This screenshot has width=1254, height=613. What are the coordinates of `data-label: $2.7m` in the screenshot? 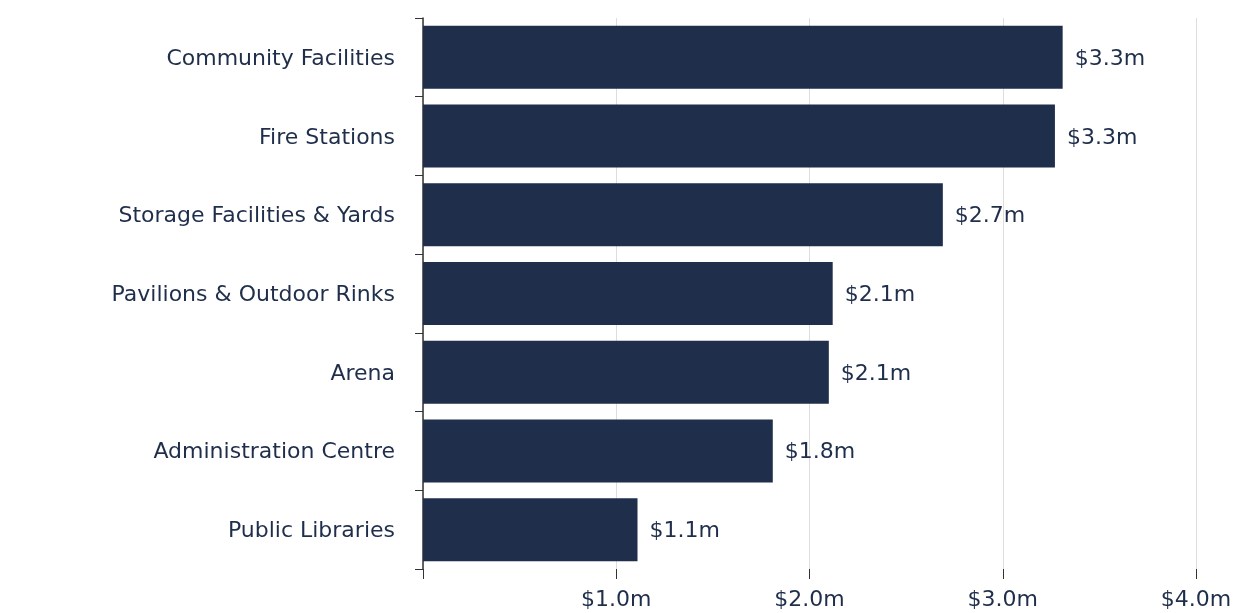 It's located at (990, 215).